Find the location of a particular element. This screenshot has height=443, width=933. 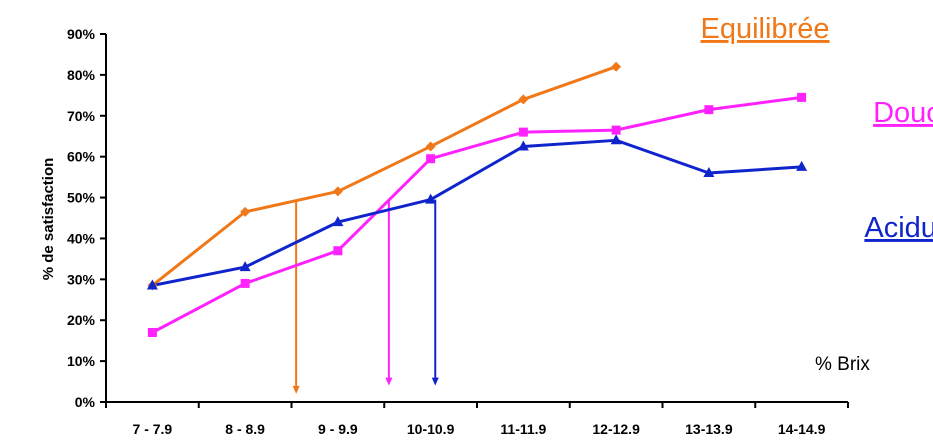

x-tick-label: 9 - 9.9 is located at coordinates (338, 429).